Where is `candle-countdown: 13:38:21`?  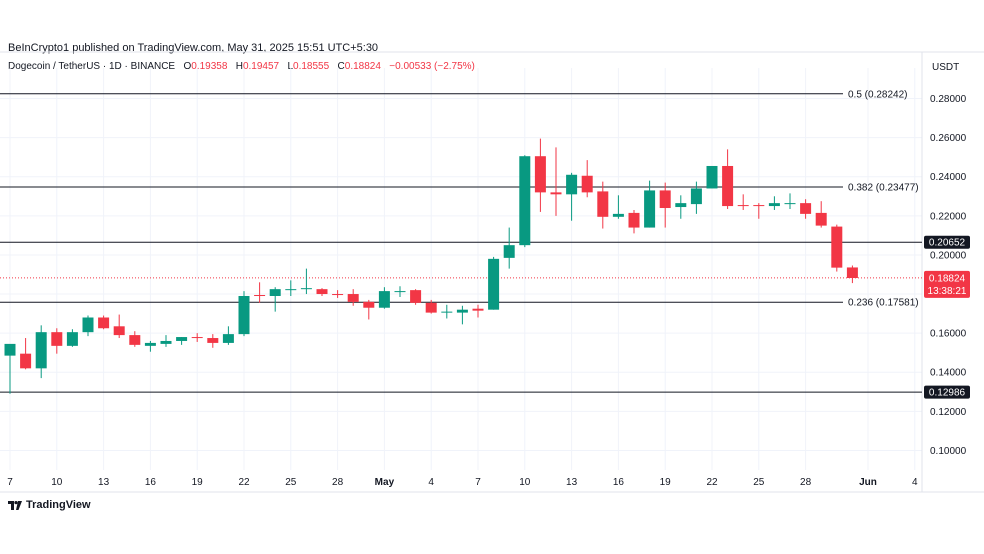
candle-countdown: 13:38:21 is located at coordinates (947, 291).